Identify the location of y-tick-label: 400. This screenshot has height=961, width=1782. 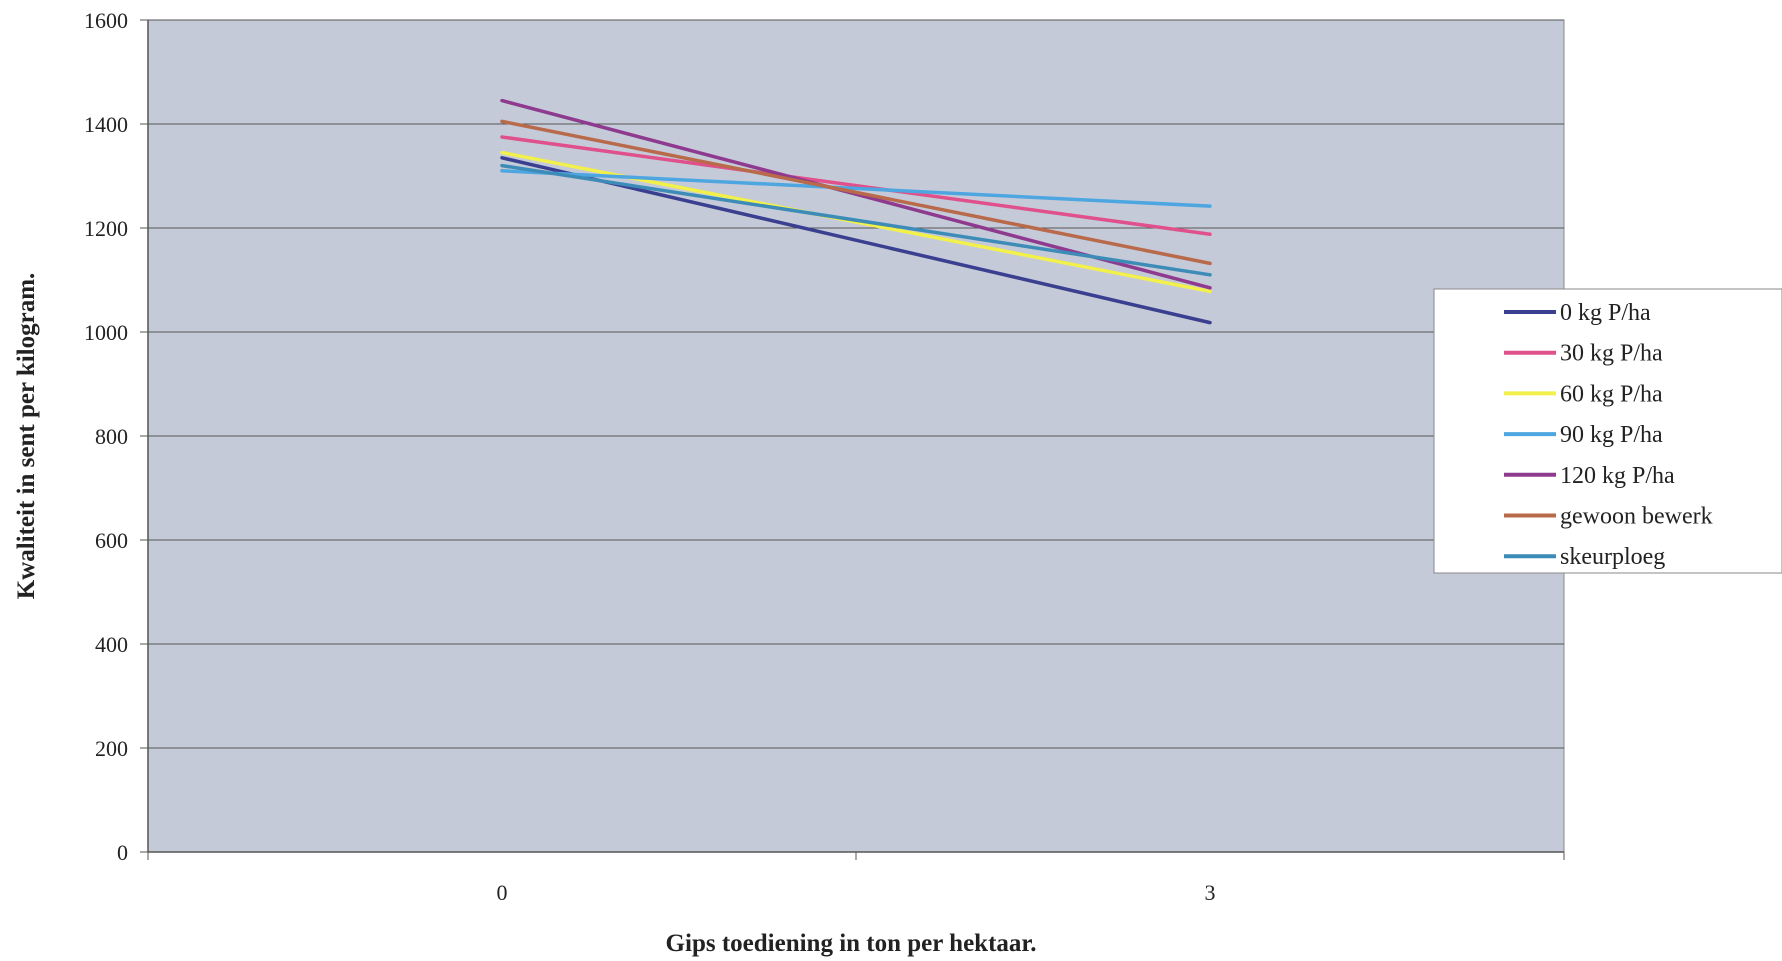
(111, 644).